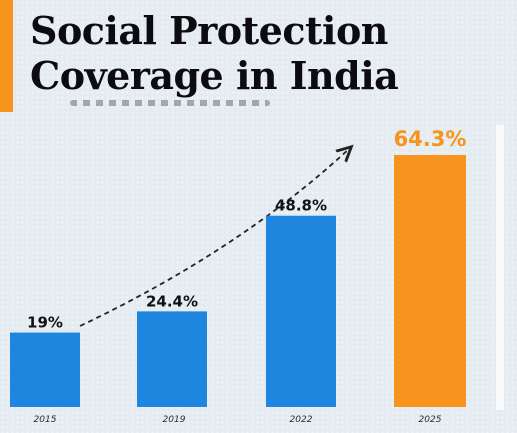  Describe the element at coordinates (430, 139) in the screenshot. I see `data-label-2025: 64.3%` at that location.